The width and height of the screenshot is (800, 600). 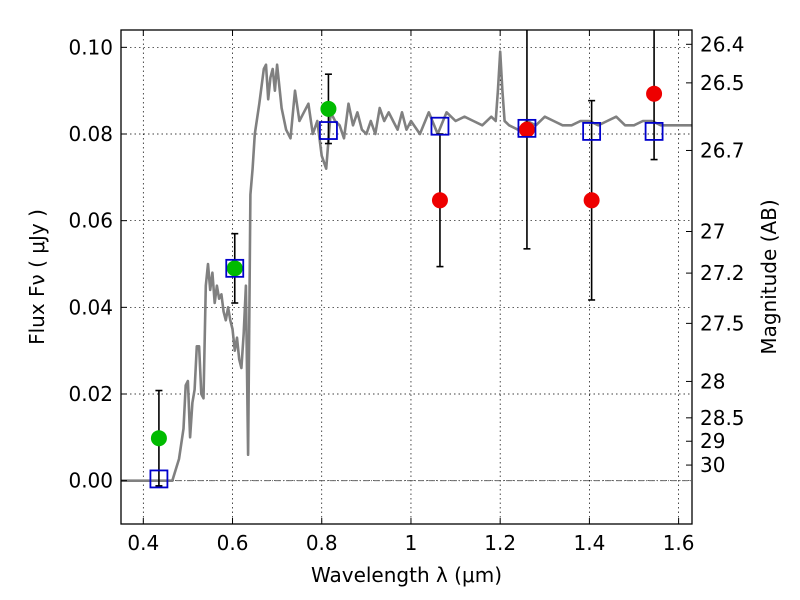 I want to click on right-tick-label: 28.5, so click(x=722, y=418).